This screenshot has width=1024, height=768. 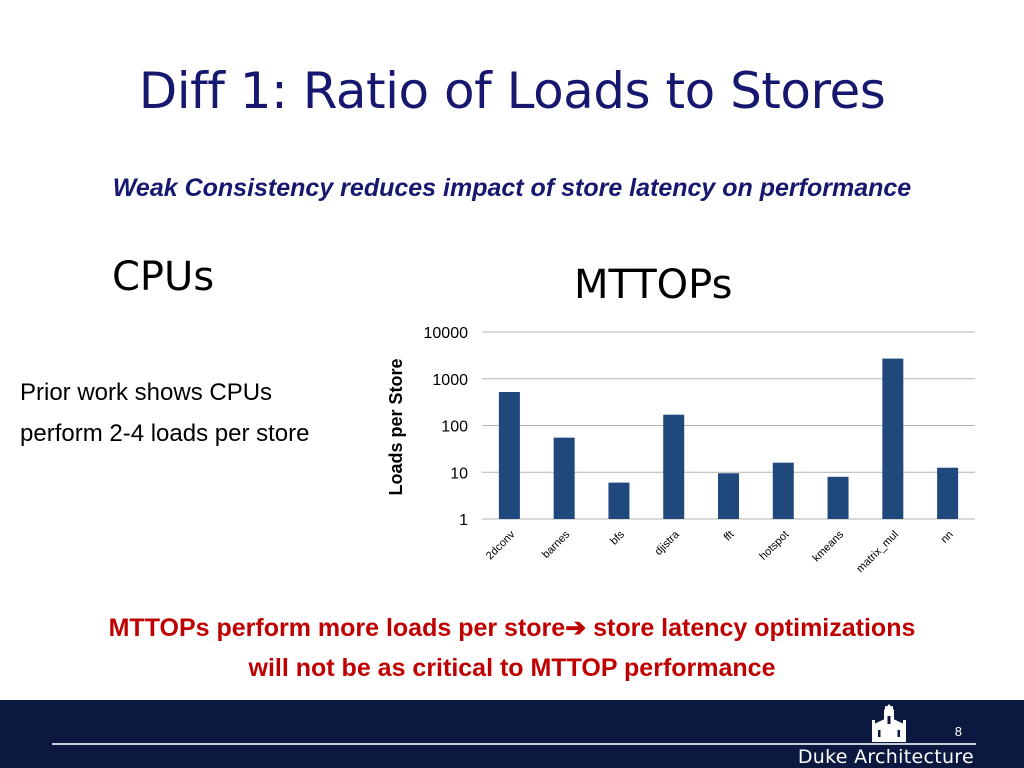 I want to click on x-tick-label-kmeans: kmeans, so click(x=828, y=546).